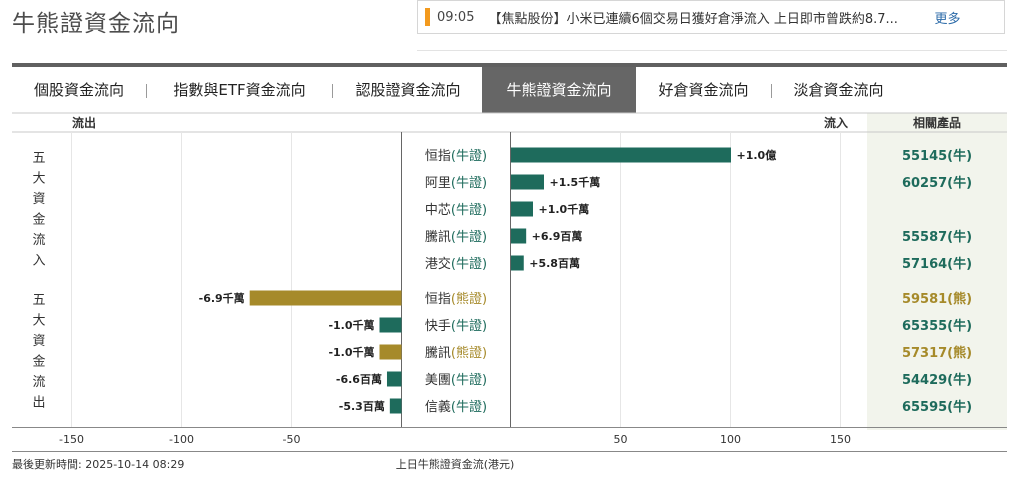  Describe the element at coordinates (840, 439) in the screenshot. I see `x-tick-label: 150` at that location.